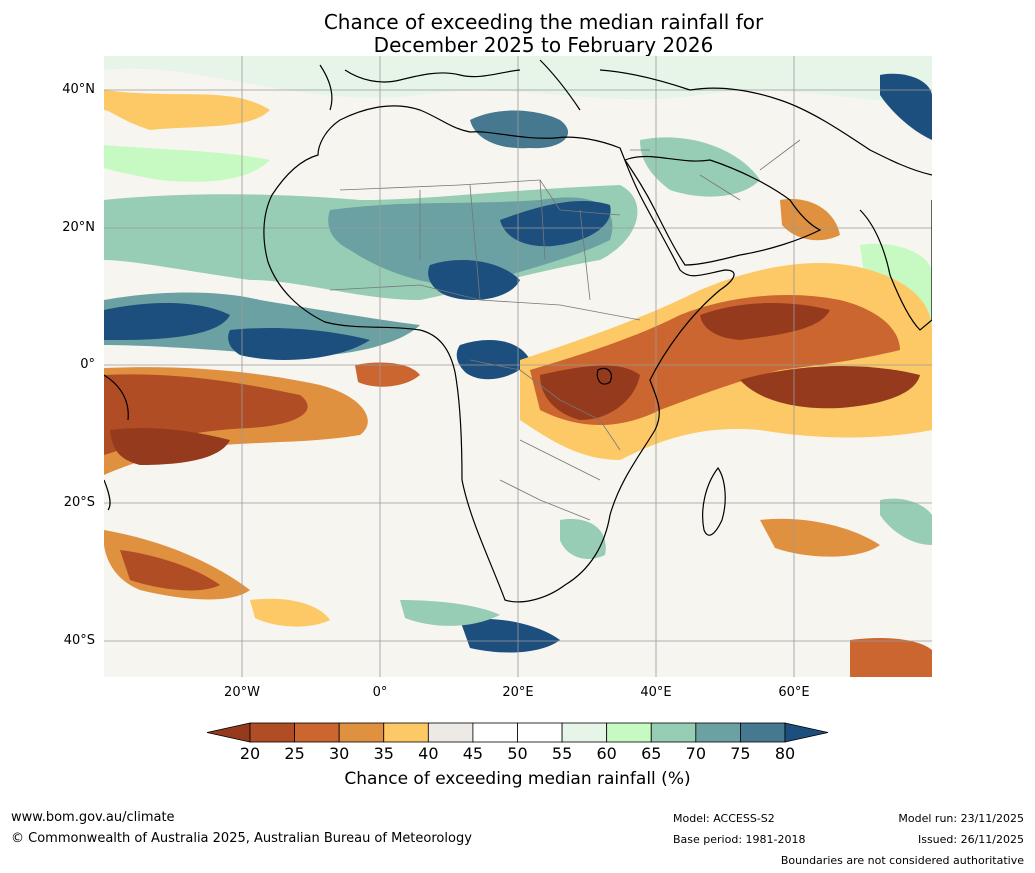 This screenshot has height=873, width=1035. Describe the element at coordinates (906, 521) in the screenshot. I see `shade-far-east-green` at that location.